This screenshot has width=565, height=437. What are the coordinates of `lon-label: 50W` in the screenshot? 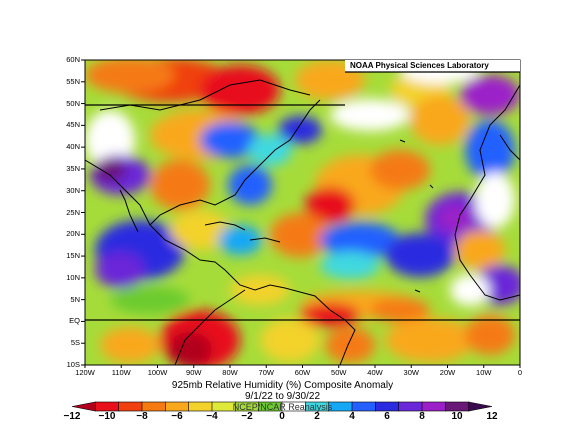 It's located at (339, 372).